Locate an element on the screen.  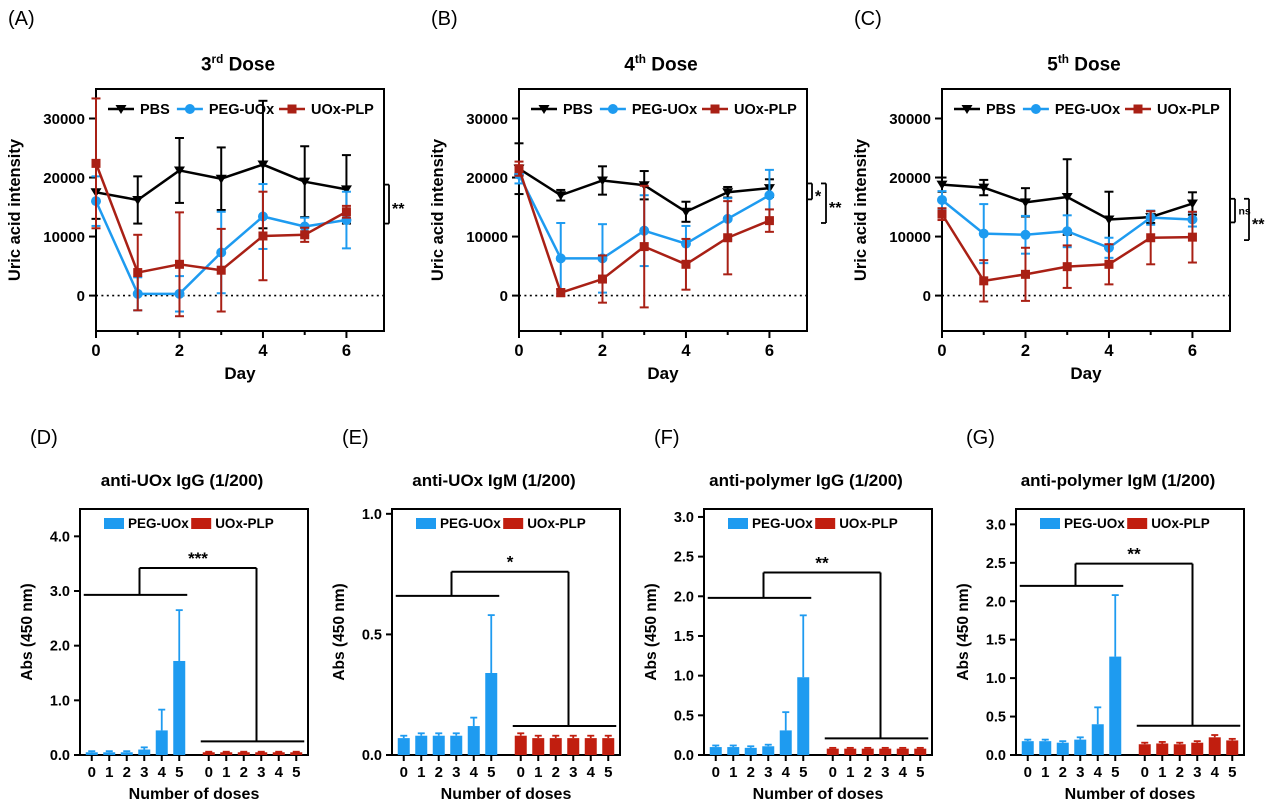
panel-title-b: 4th Dose is located at coordinates (661, 62).